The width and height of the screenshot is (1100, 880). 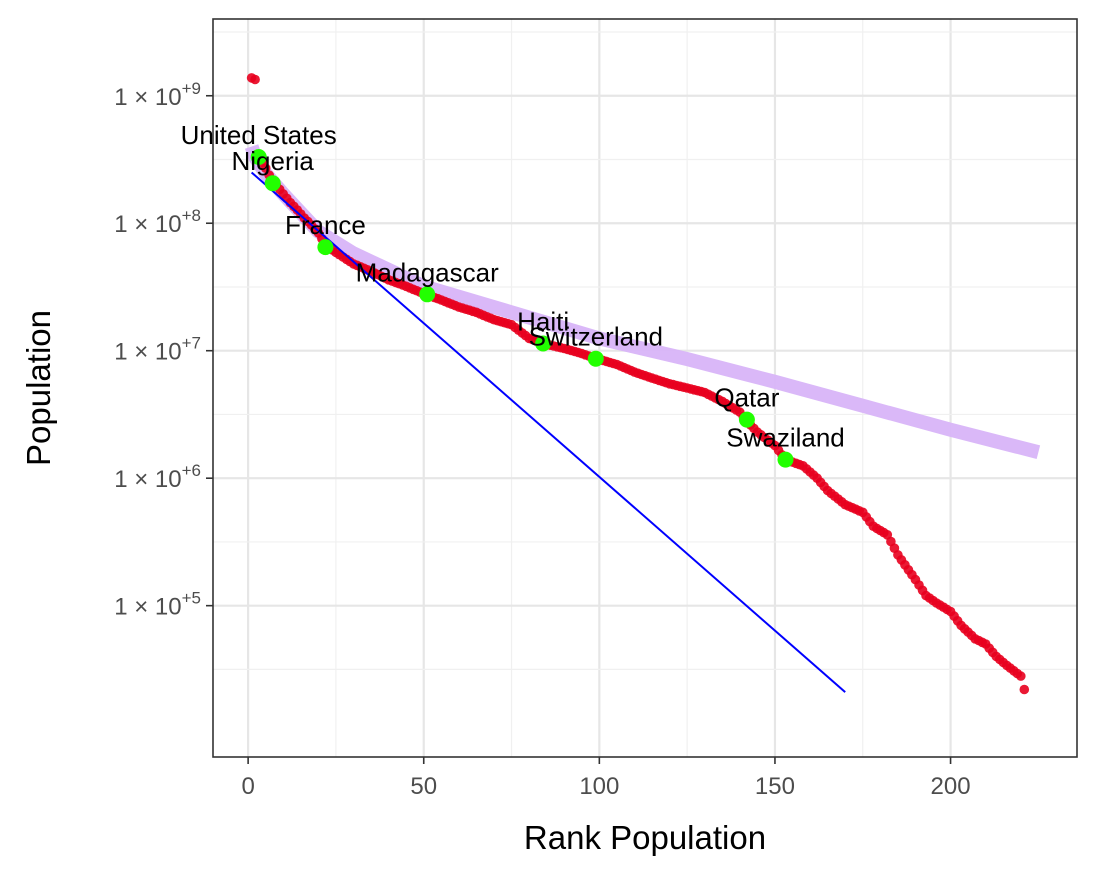 What do you see at coordinates (596, 337) in the screenshot?
I see `country-label: Switzerland` at bounding box center [596, 337].